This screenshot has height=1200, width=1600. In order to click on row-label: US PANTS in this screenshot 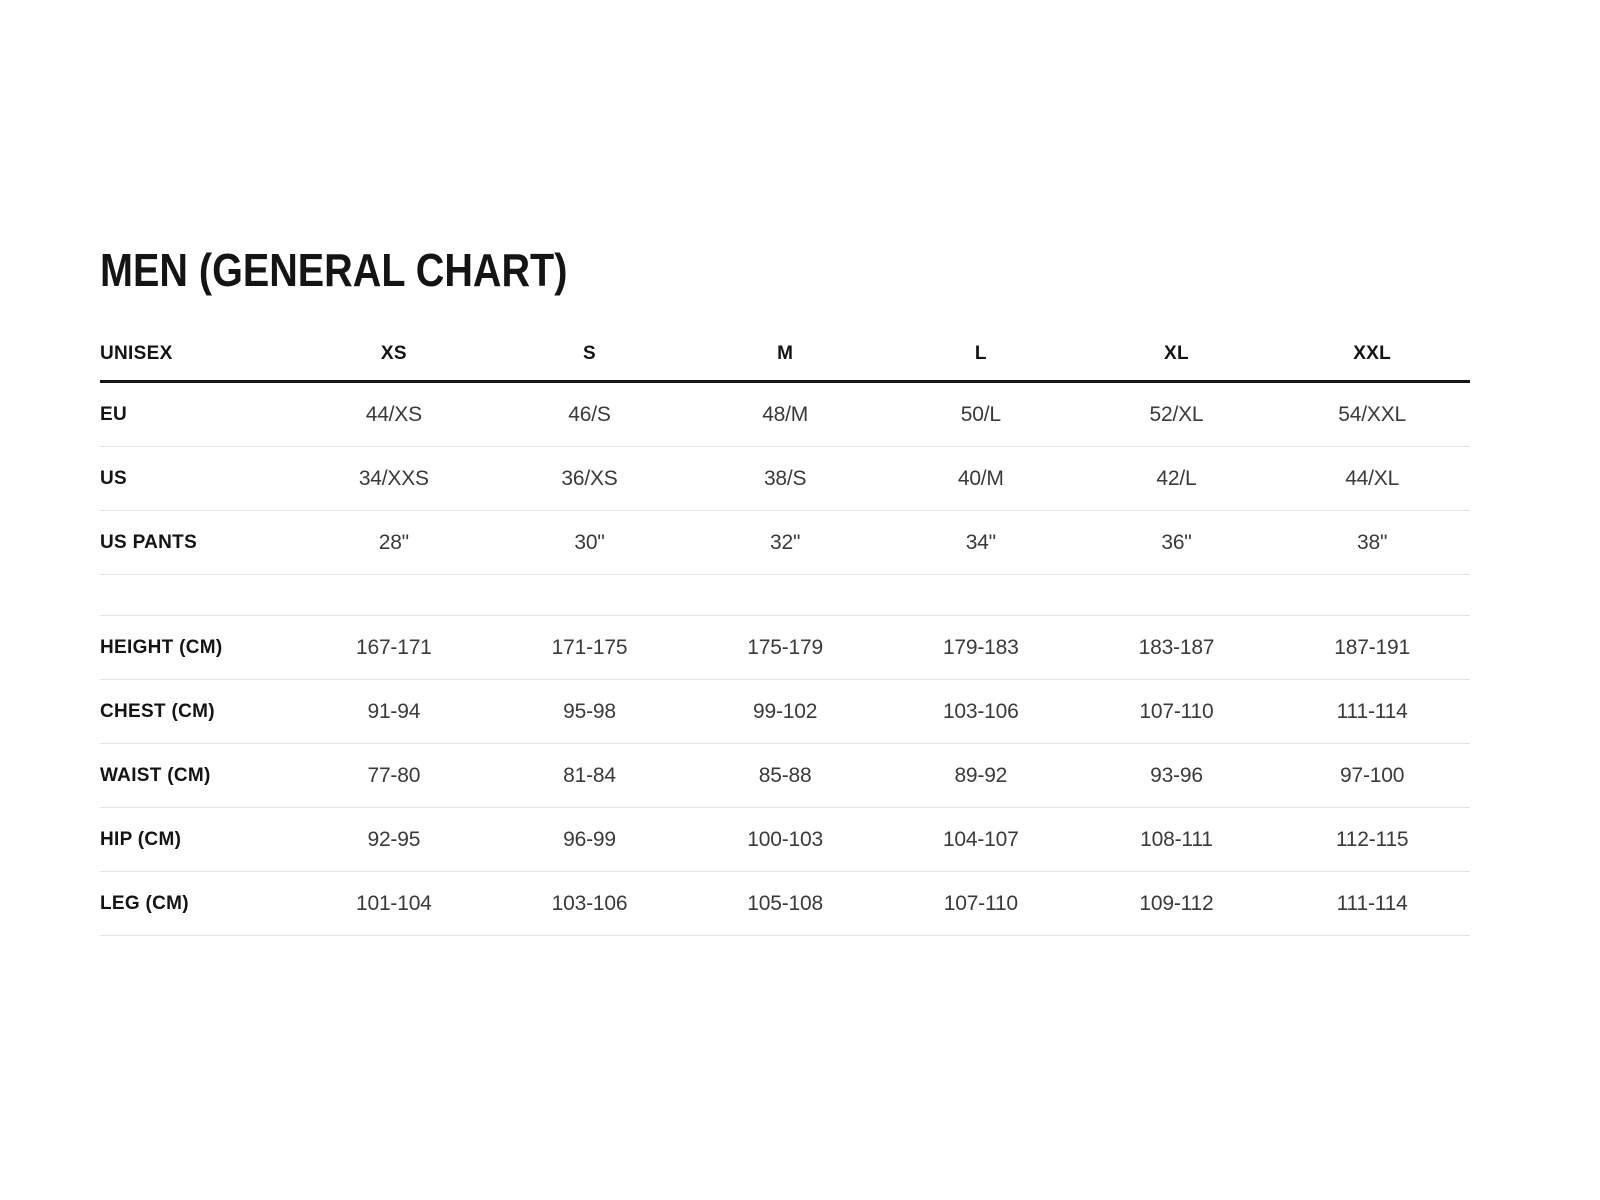, I will do `click(149, 542)`.